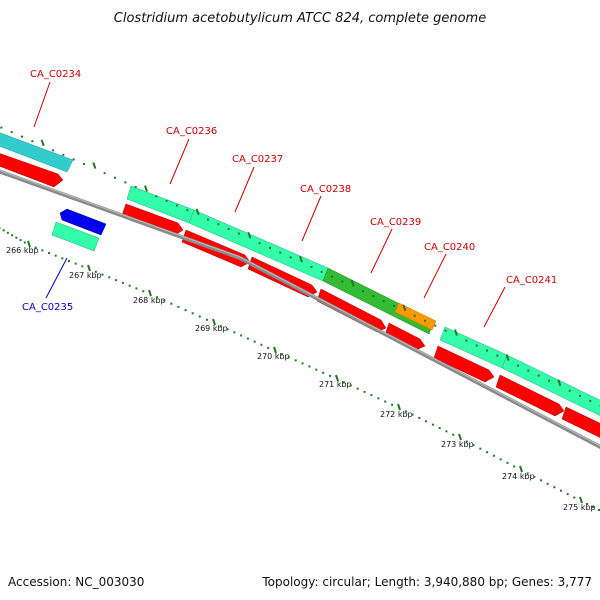 Image resolution: width=600 pixels, height=600 pixels. Describe the element at coordinates (335, 384) in the screenshot. I see `scale-tick-label: 271 kbp` at that location.